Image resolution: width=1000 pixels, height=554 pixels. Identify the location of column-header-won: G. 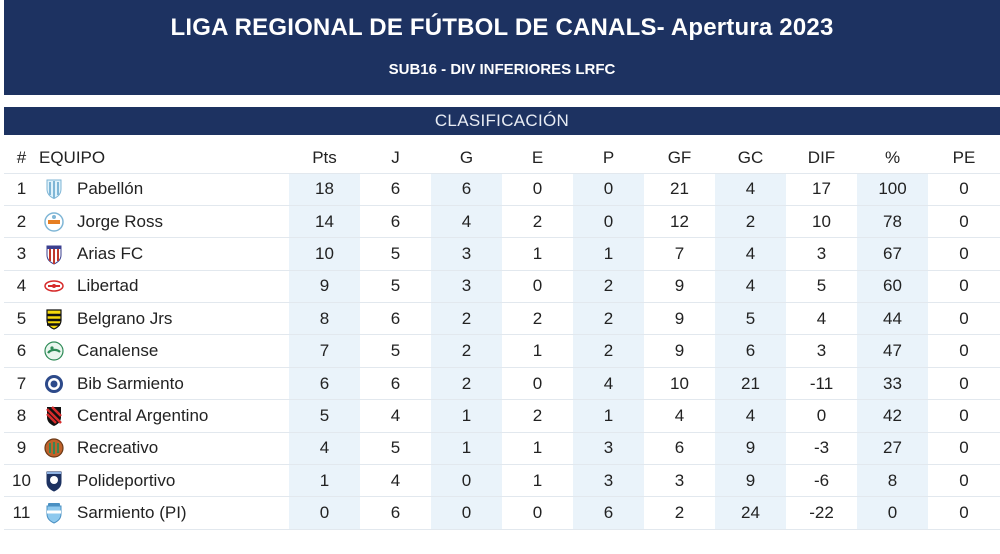
(466, 157).